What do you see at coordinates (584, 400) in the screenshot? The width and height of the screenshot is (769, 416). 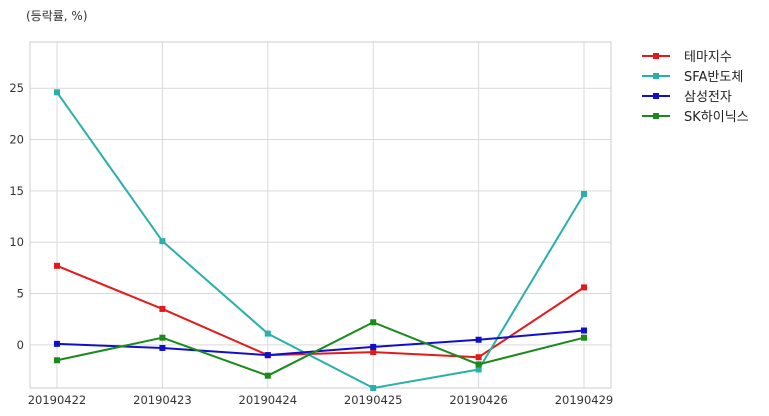 I see `x-tick-label: 20190429` at bounding box center [584, 400].